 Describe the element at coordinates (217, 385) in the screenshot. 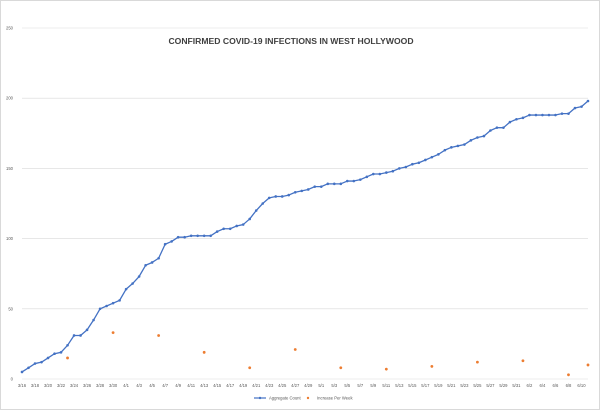

I see `x-tick-label: 4/15` at that location.